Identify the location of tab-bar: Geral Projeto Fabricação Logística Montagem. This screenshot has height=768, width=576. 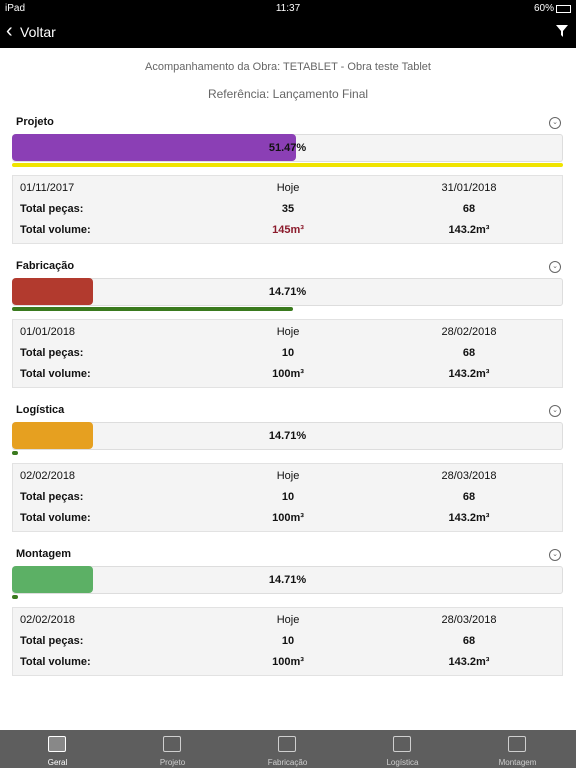
(288, 749).